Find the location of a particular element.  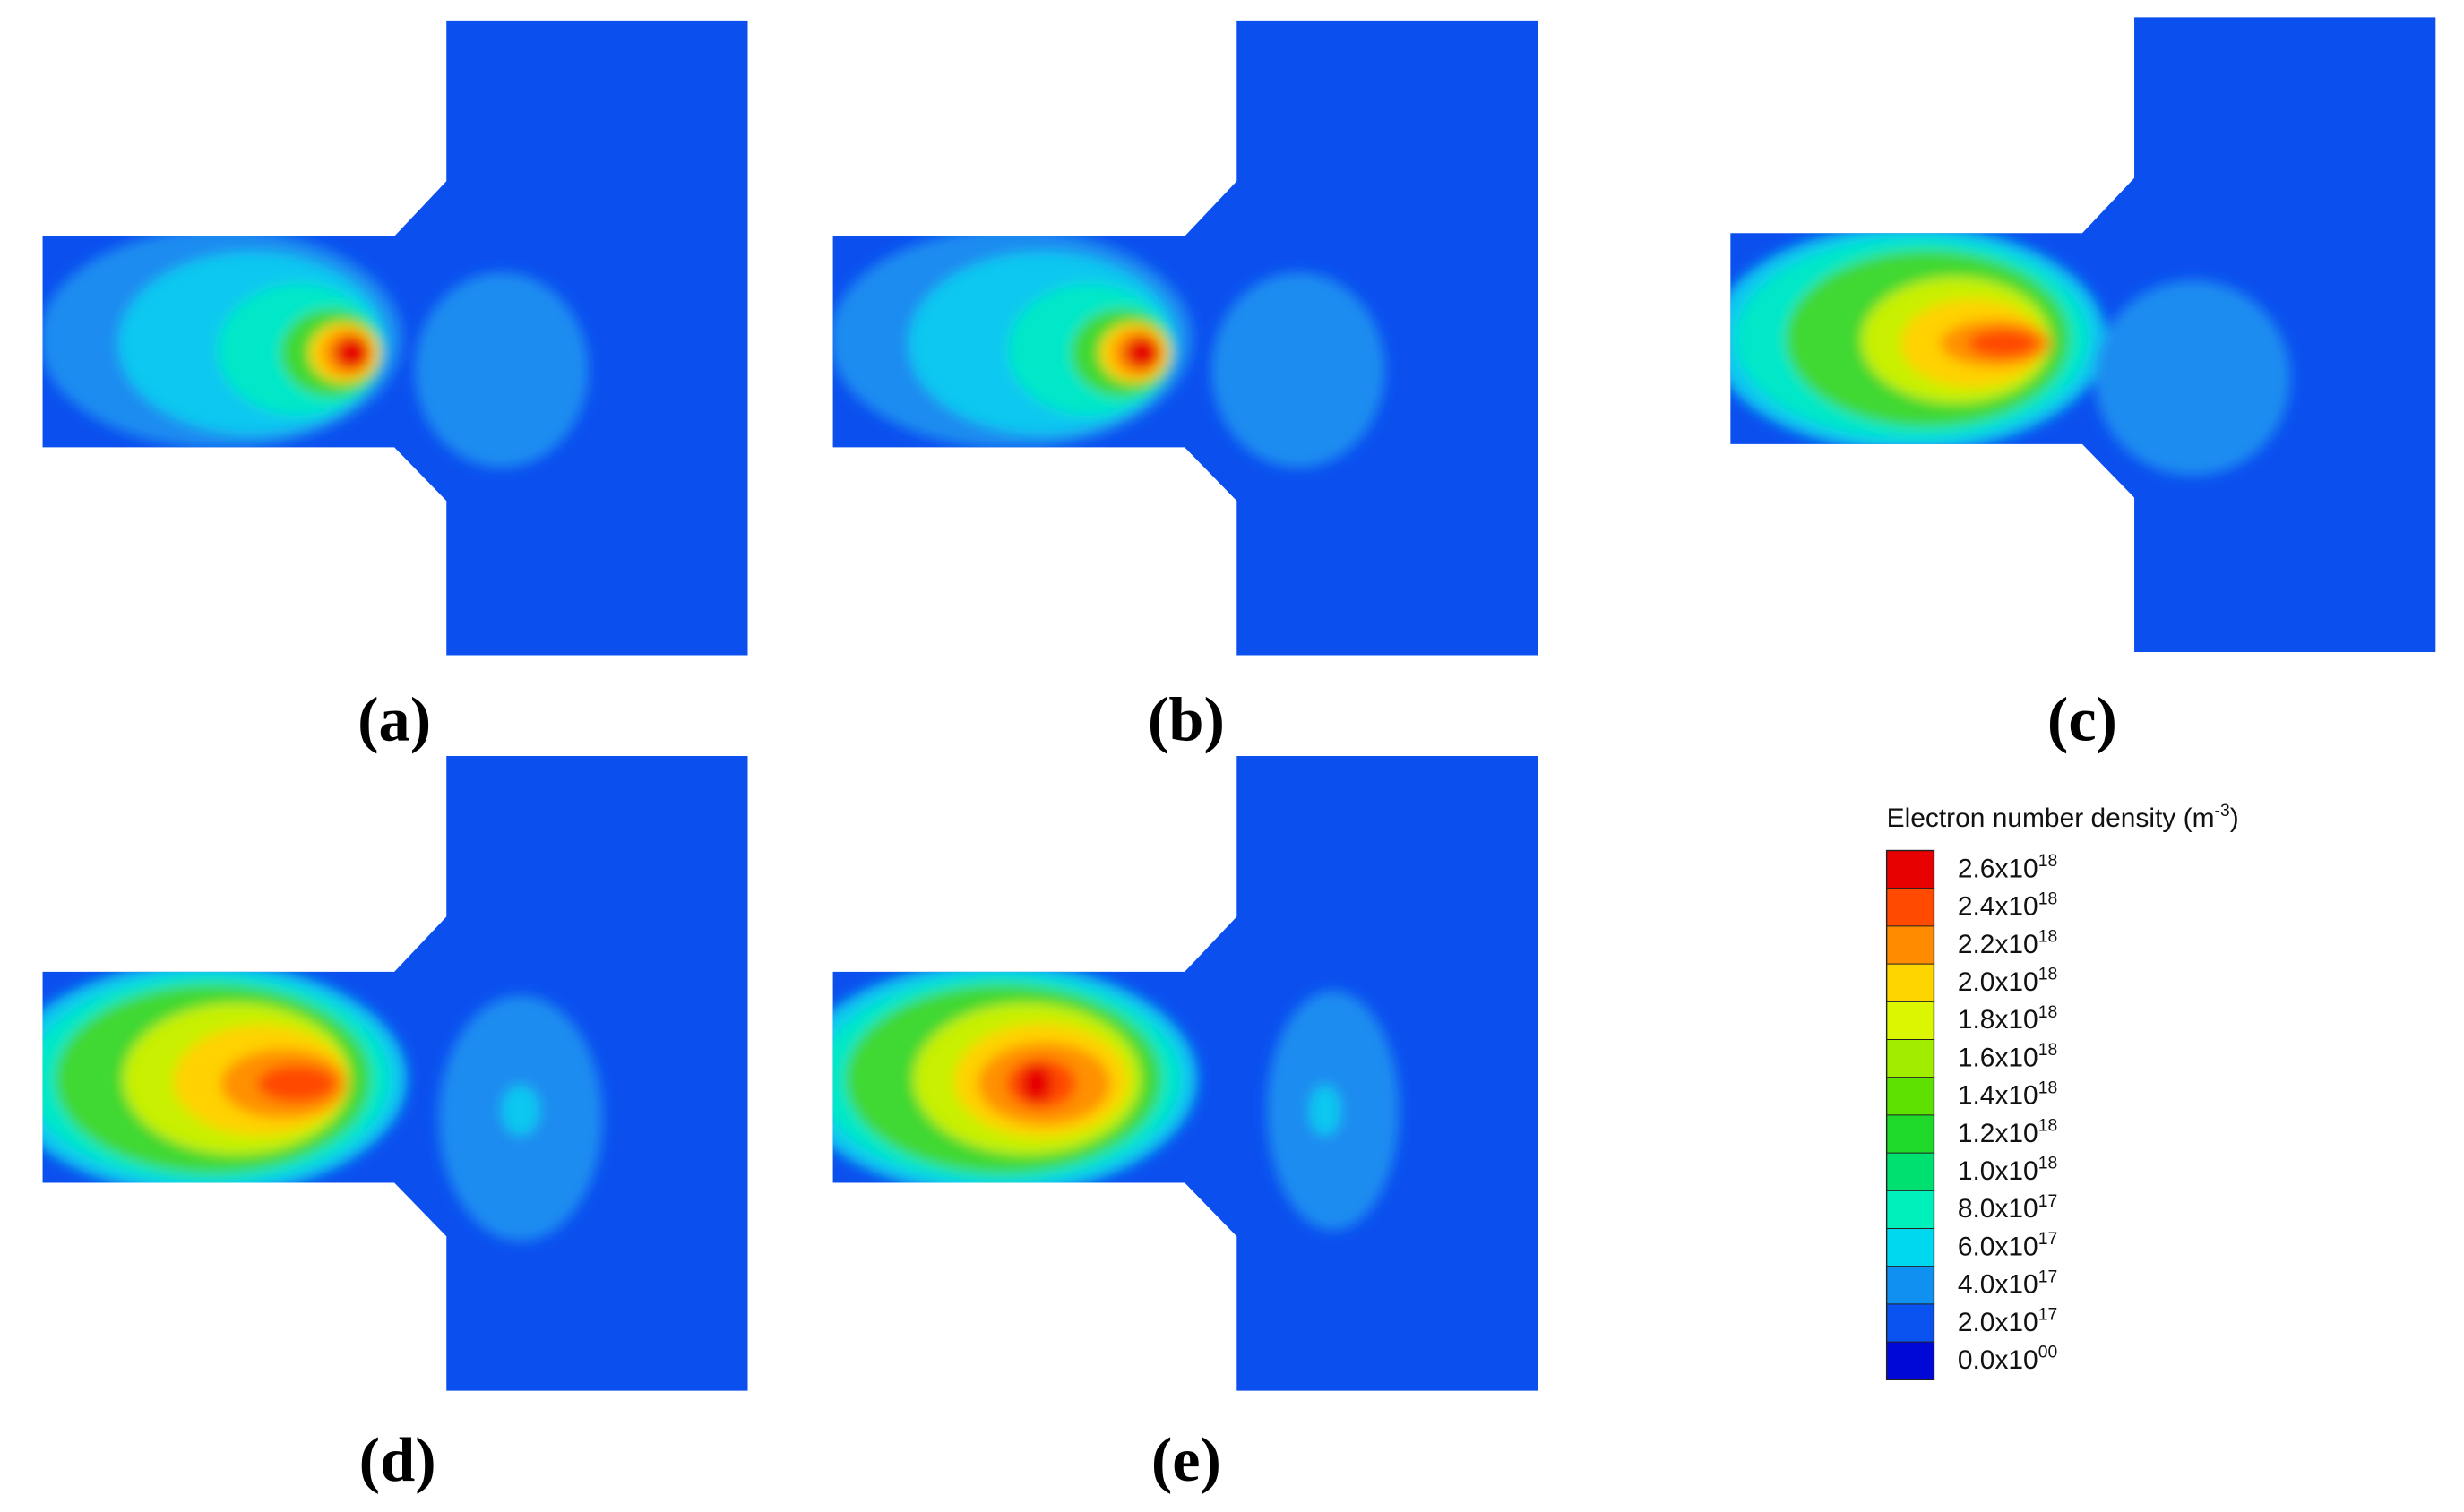

legend-title-suffix: ) is located at coordinates (2234, 818).